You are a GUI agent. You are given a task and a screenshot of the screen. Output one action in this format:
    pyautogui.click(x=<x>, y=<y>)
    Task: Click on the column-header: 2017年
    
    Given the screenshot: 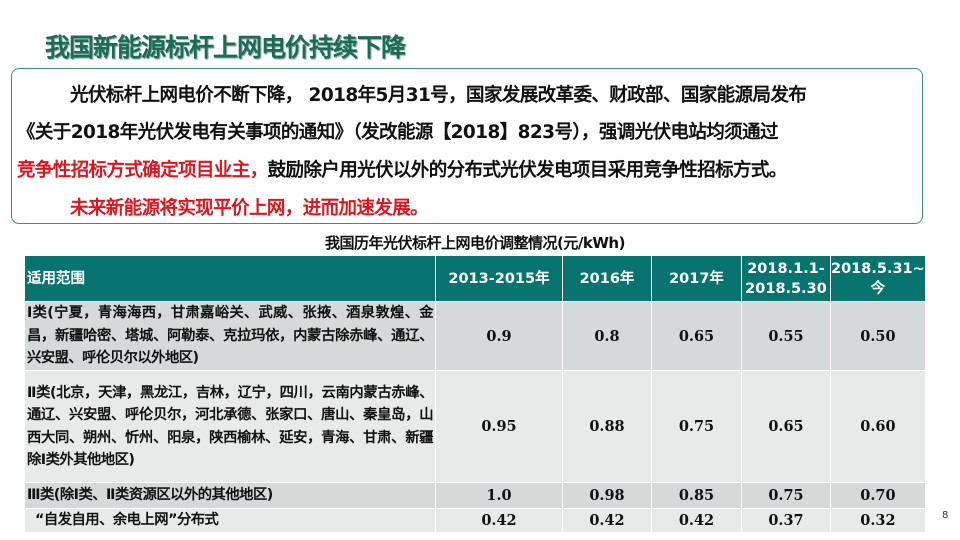 What is the action you would take?
    pyautogui.click(x=696, y=278)
    